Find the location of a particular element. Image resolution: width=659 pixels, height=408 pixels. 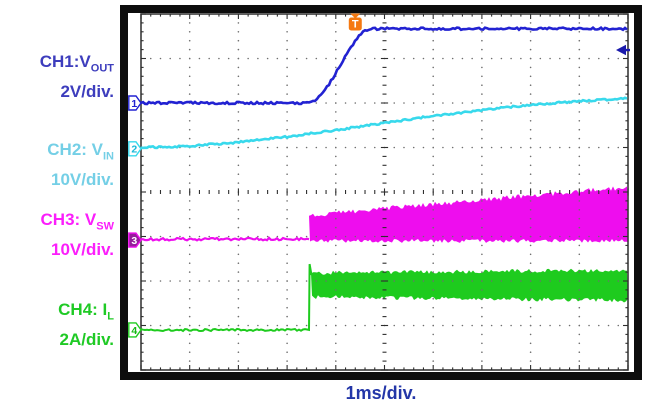

ch4-baseline-trace is located at coordinates (226, 298).